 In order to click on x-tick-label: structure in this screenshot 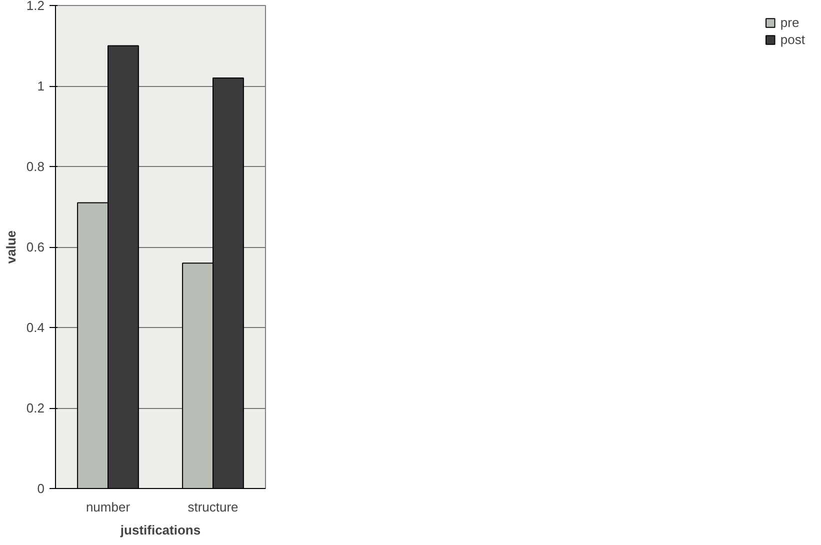, I will do `click(213, 507)`.